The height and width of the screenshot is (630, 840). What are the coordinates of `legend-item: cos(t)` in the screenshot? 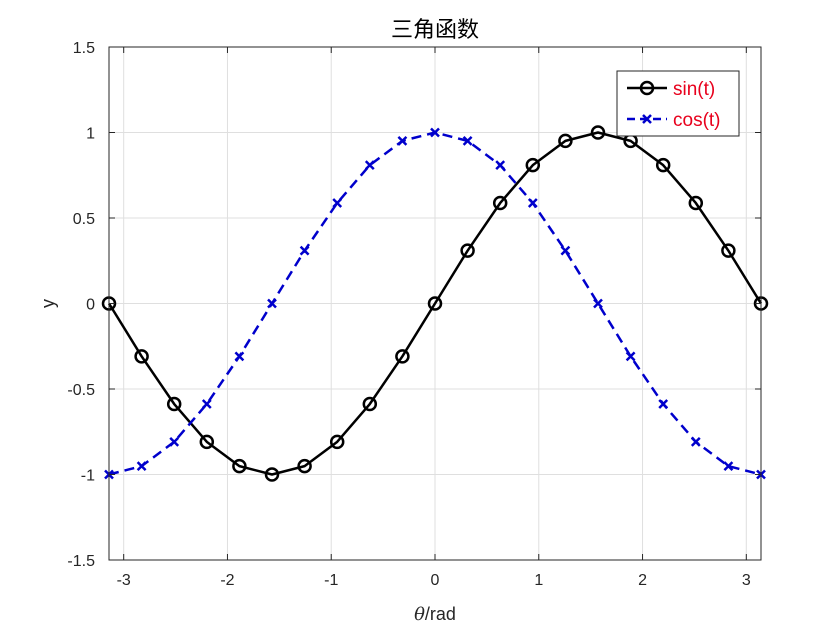 It's located at (674, 120).